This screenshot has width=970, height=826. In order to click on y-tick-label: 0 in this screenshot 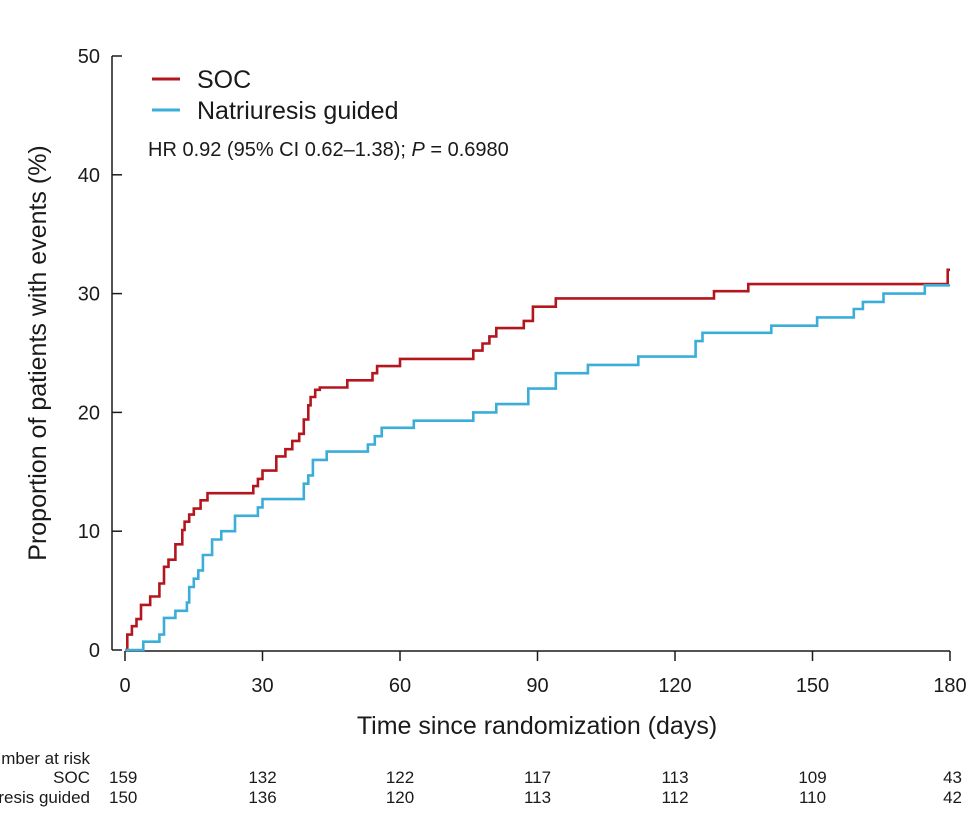, I will do `click(94, 651)`.